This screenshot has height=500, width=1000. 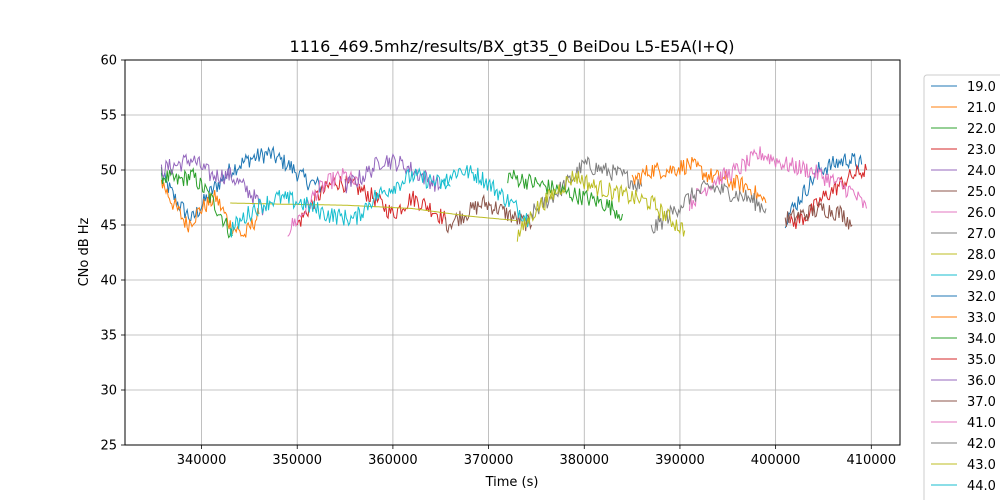 What do you see at coordinates (981, 87) in the screenshot?
I see `legend-label: 19.0` at bounding box center [981, 87].